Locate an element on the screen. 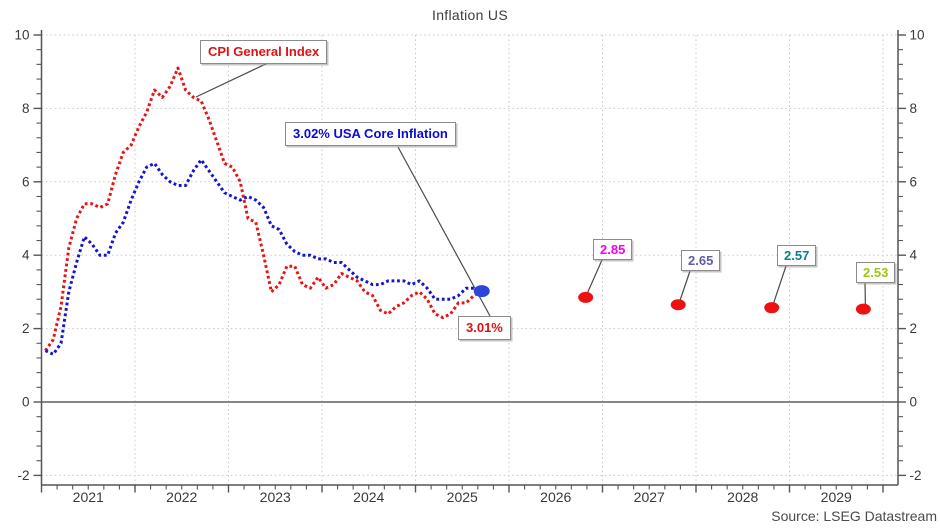 This screenshot has width=940, height=529. forecast-value-label: 2.65 is located at coordinates (701, 260).